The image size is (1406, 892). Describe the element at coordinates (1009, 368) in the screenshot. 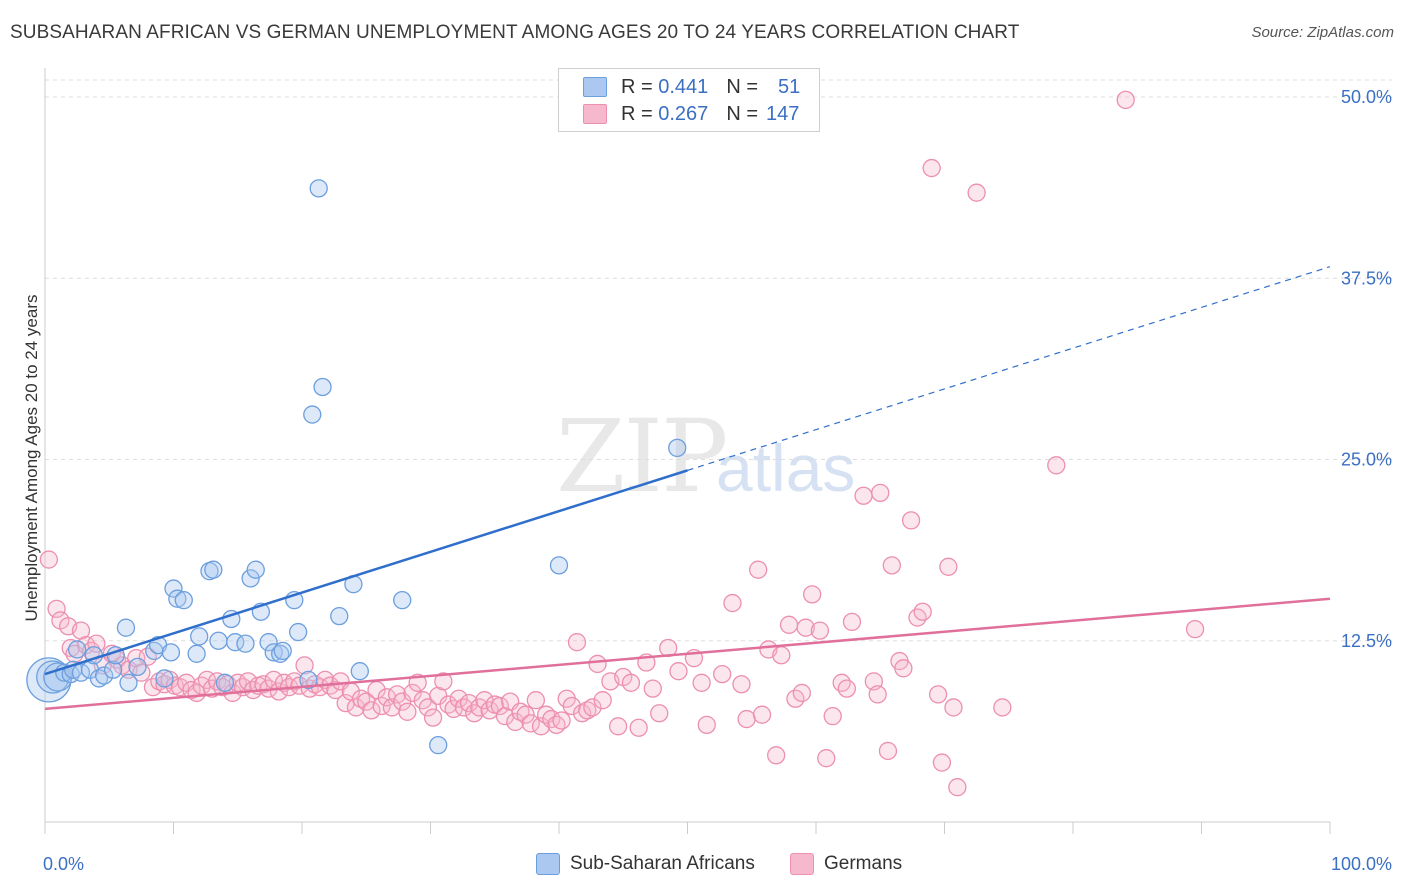

I see `trend-line-subsaharan-projection` at that location.